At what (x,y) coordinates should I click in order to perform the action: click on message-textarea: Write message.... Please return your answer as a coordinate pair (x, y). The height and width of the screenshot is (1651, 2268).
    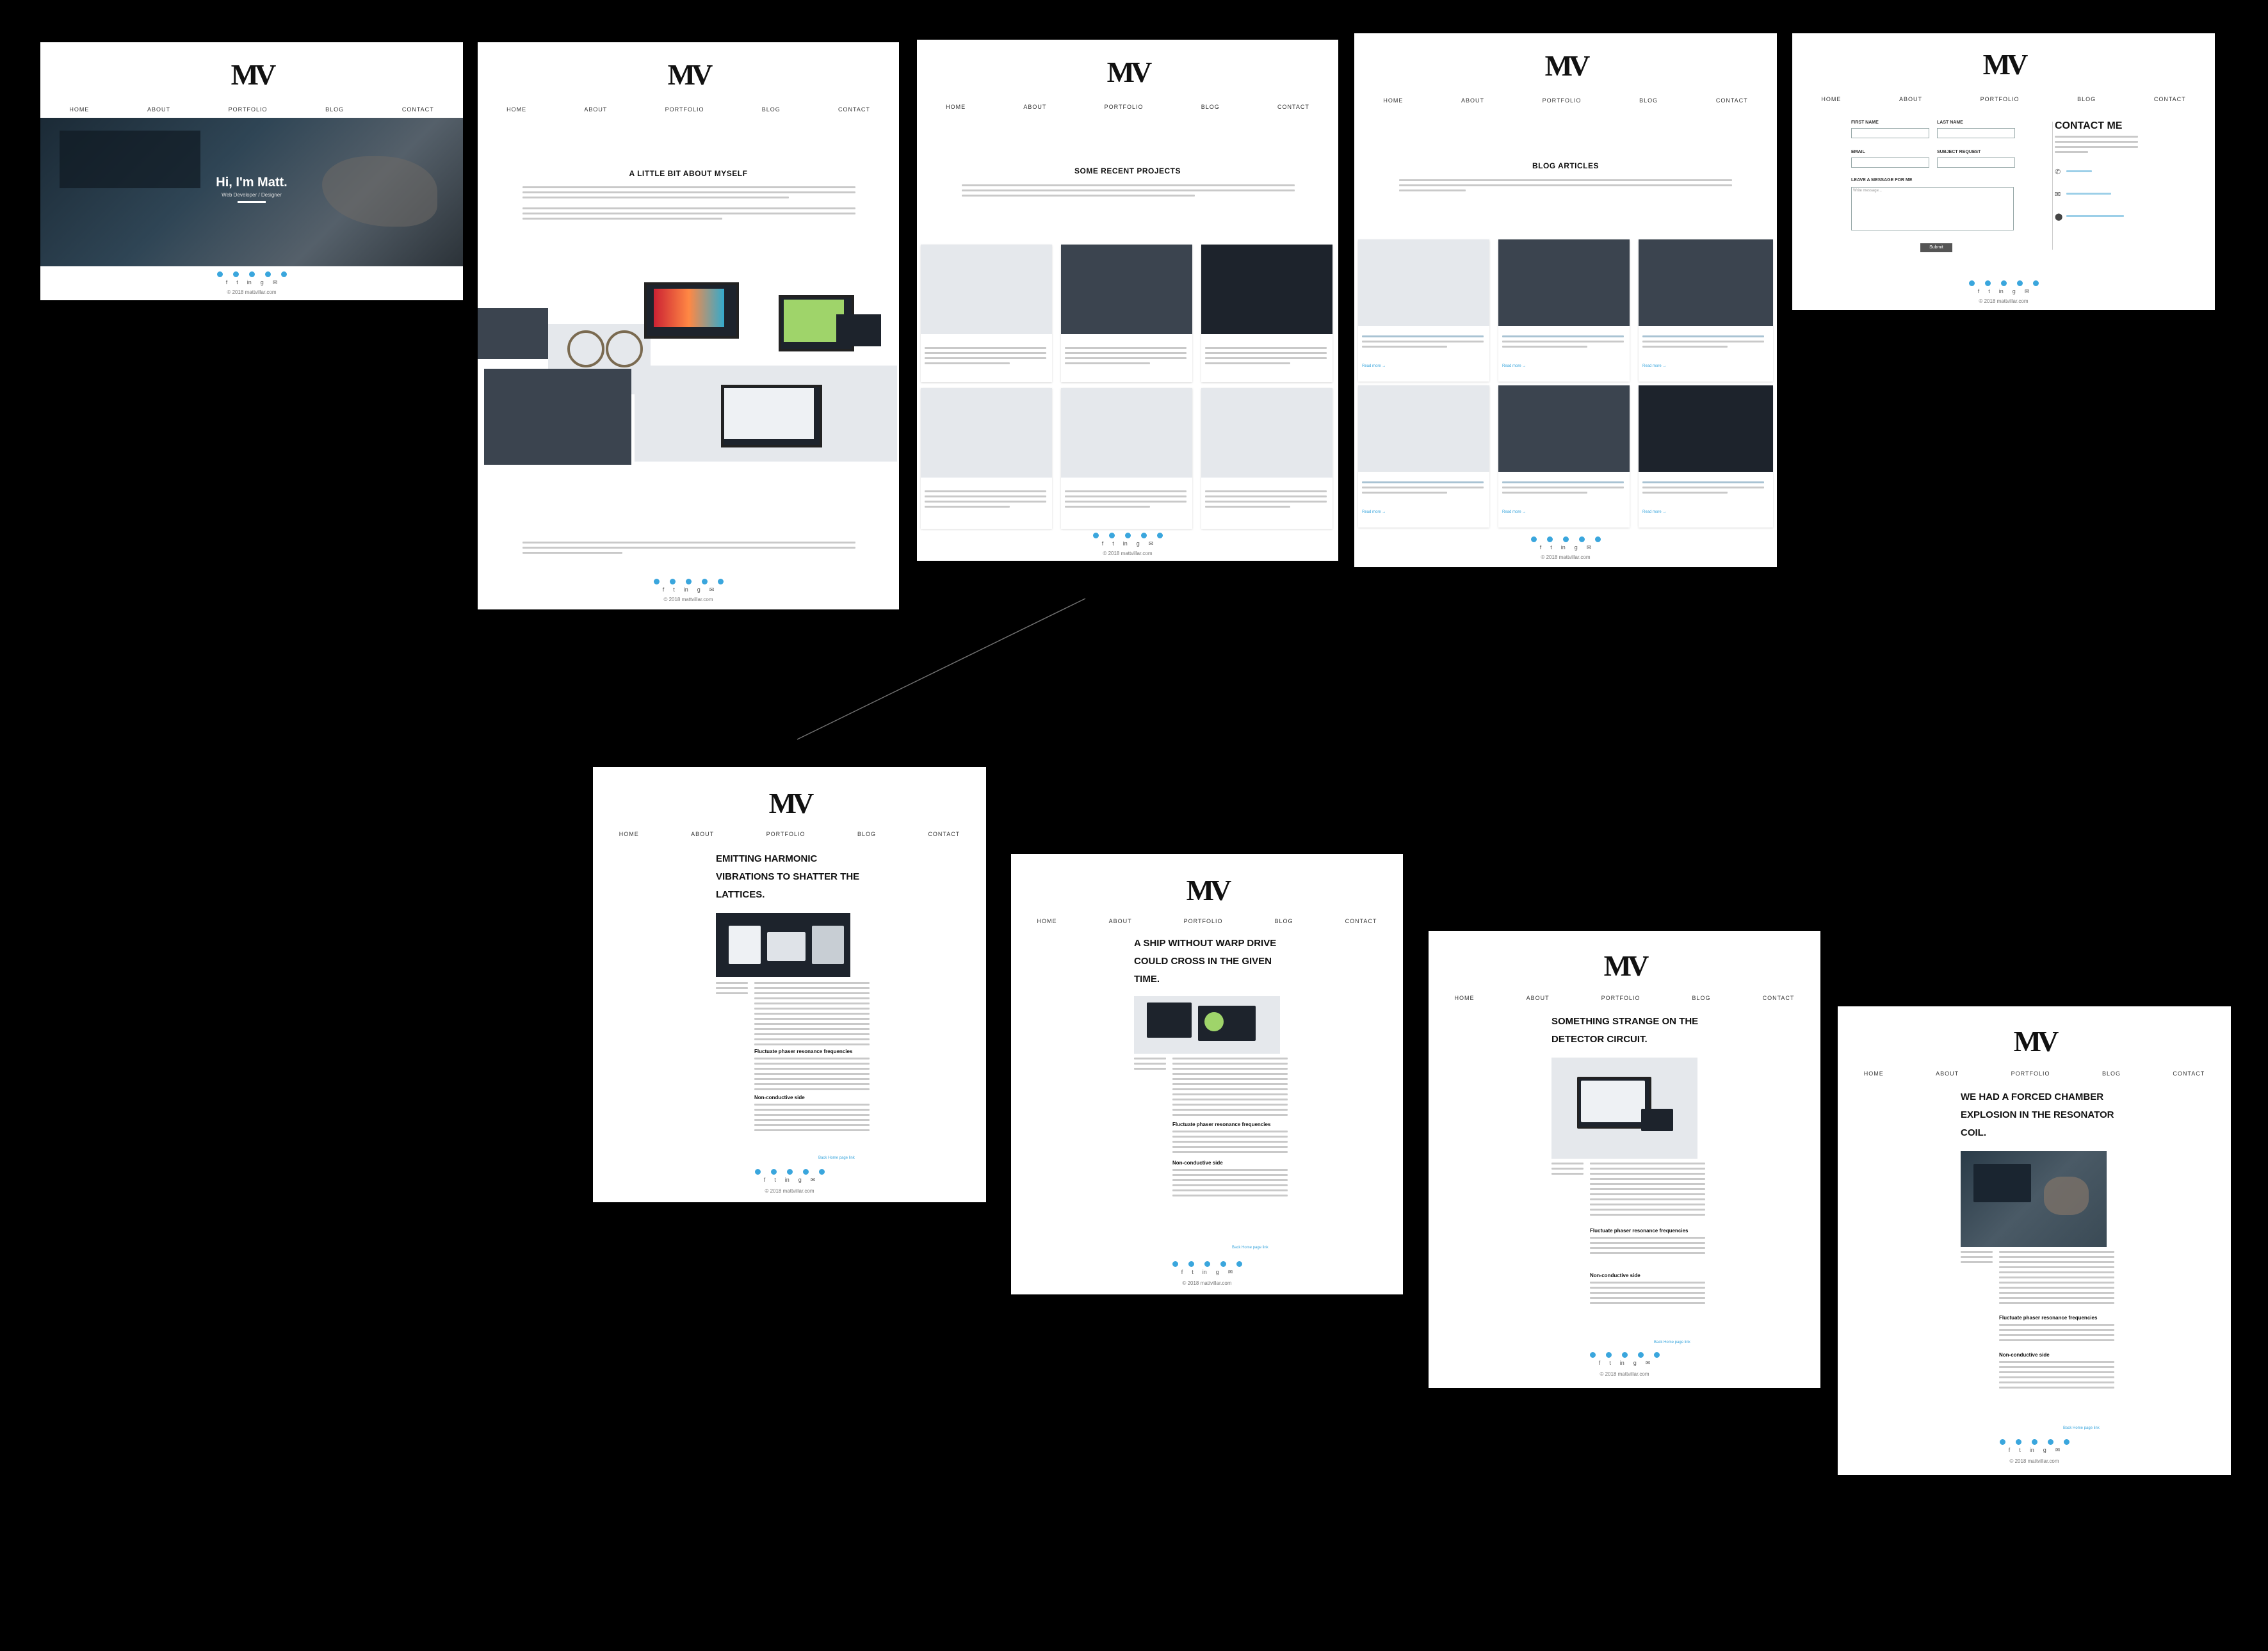
    Looking at the image, I should click on (1932, 209).